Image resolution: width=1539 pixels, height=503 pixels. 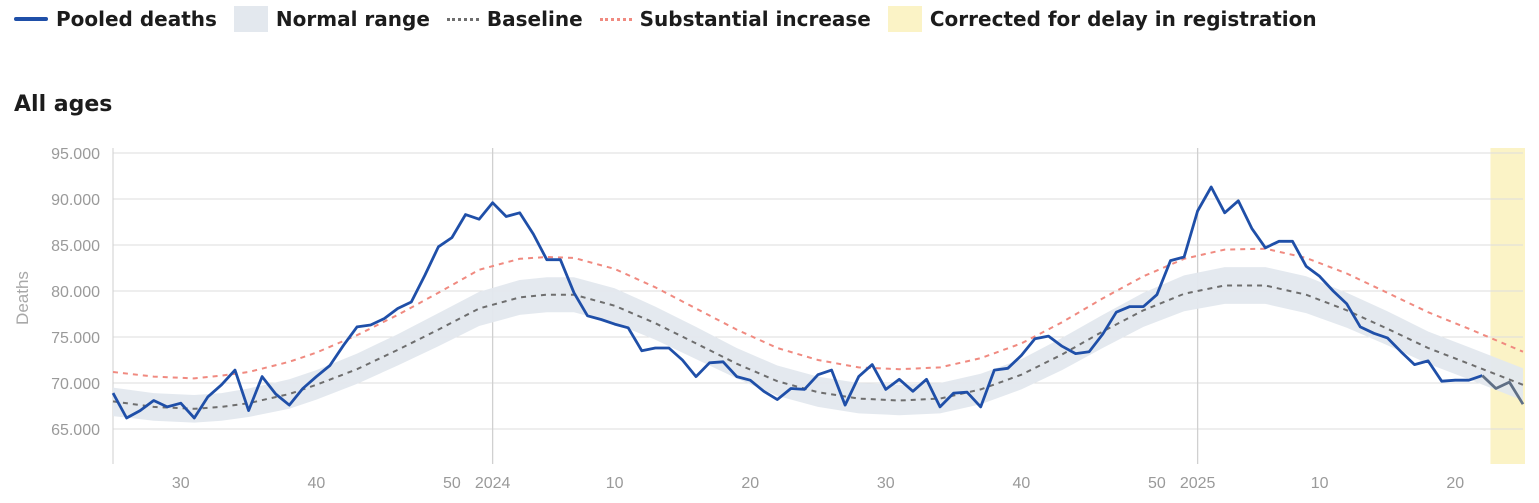 What do you see at coordinates (75, 338) in the screenshot?
I see `y-tick-label: 75.000` at bounding box center [75, 338].